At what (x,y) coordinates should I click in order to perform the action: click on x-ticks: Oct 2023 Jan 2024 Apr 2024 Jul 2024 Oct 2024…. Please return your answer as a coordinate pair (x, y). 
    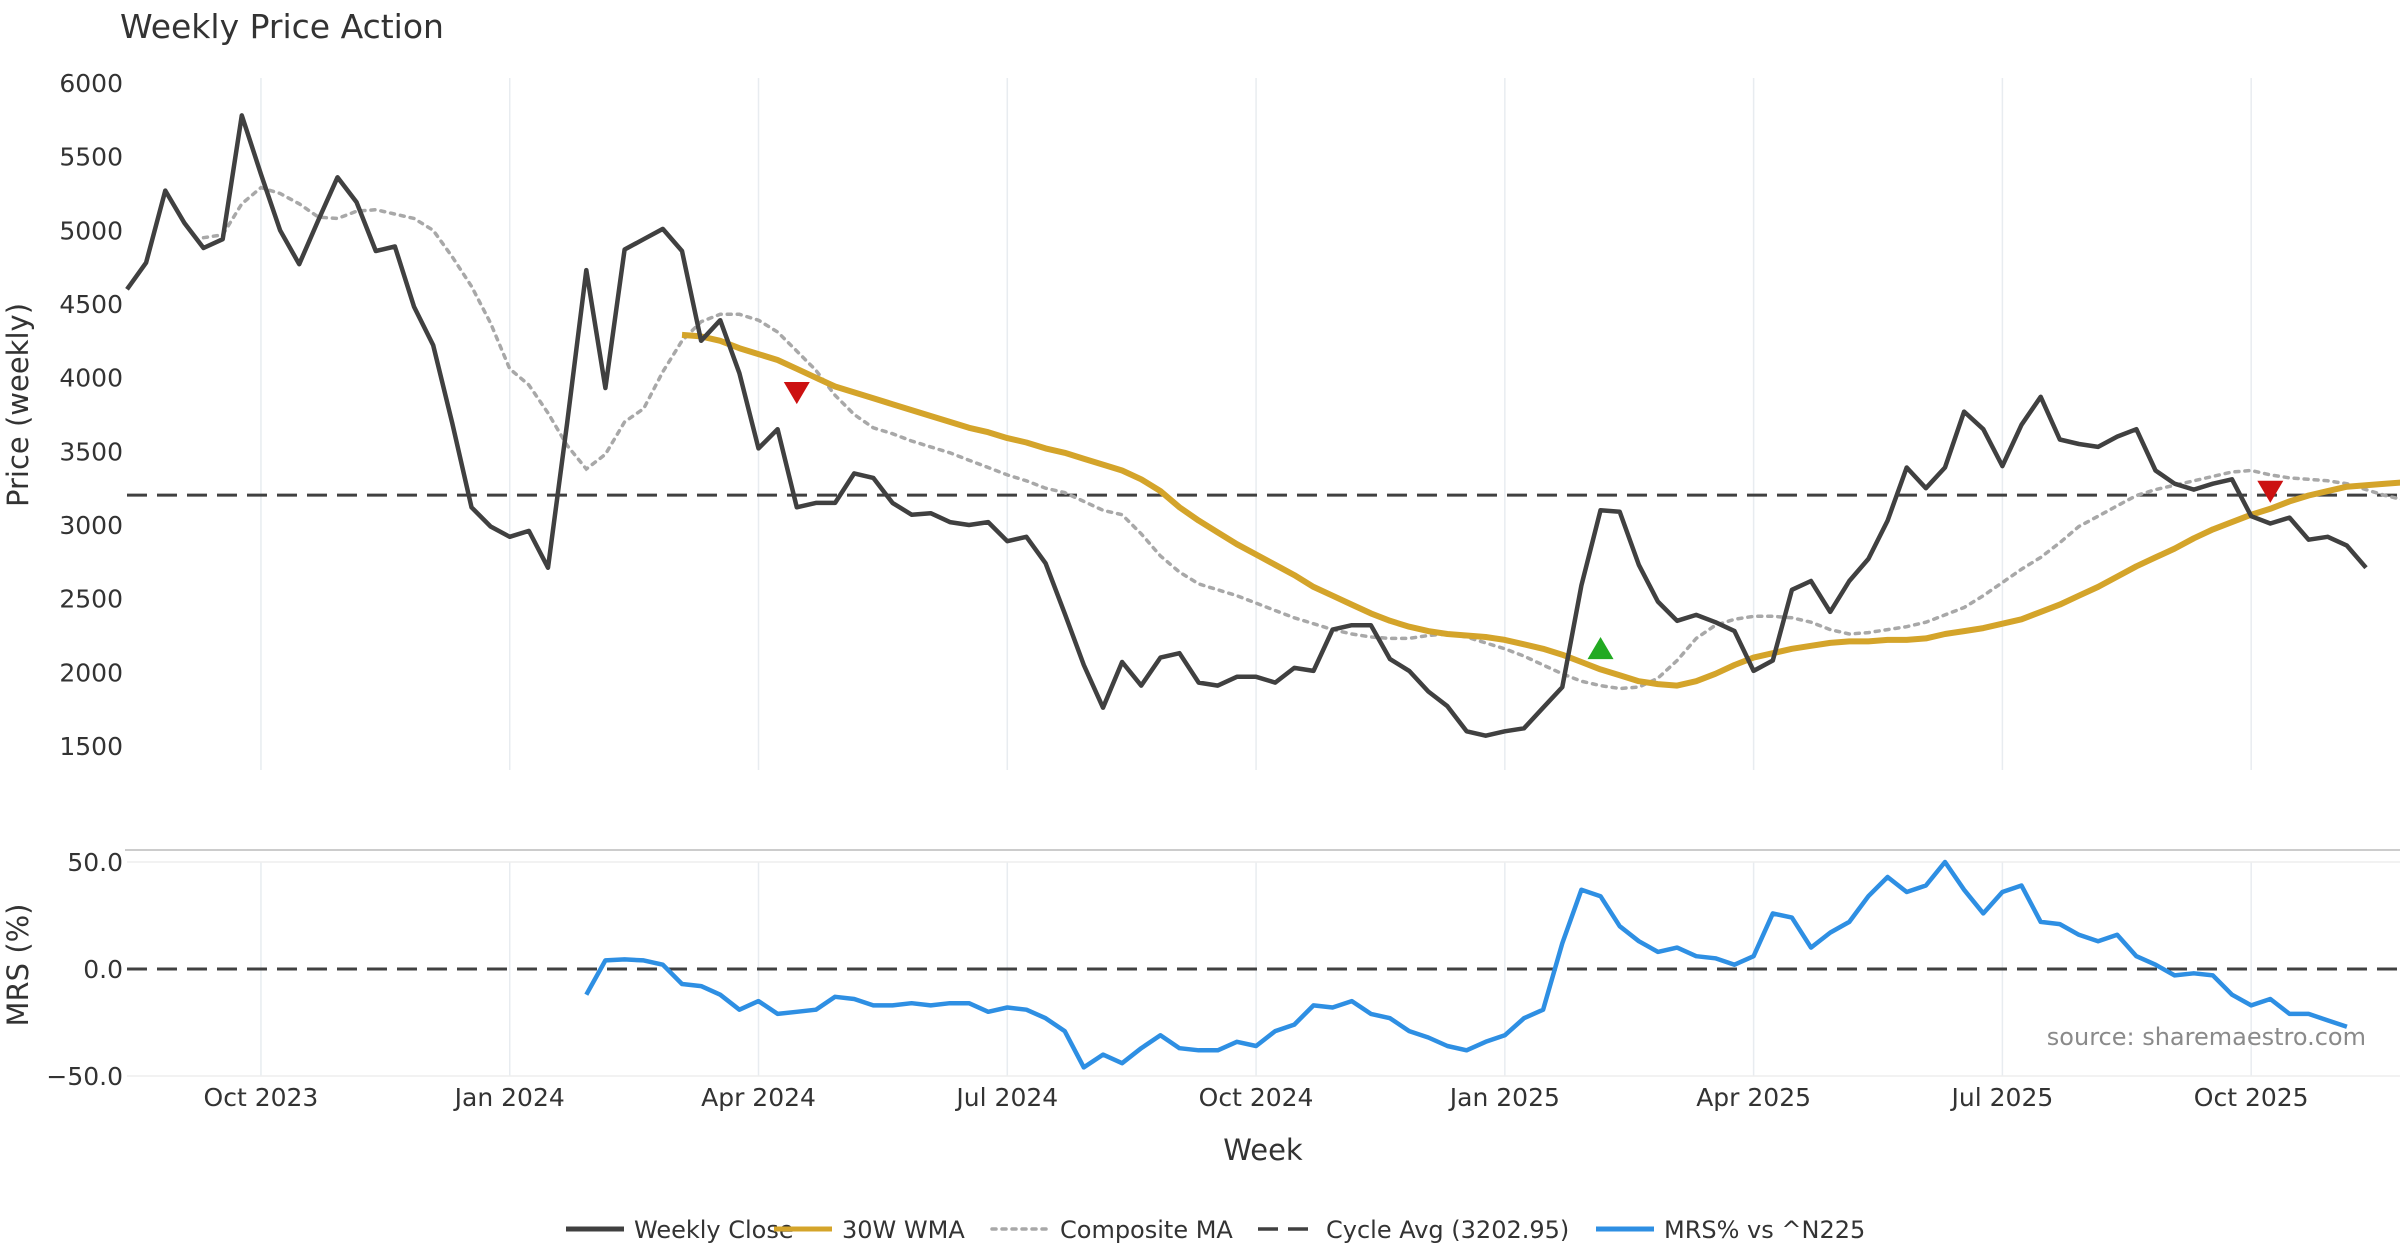
    Looking at the image, I should click on (1256, 1097).